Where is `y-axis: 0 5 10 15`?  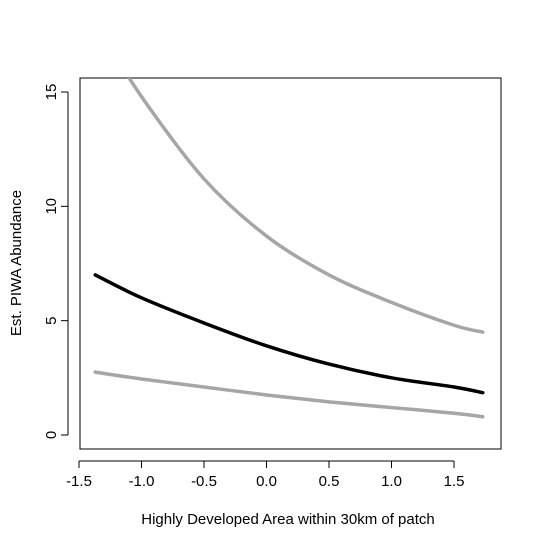 y-axis: 0 5 10 15 is located at coordinates (56, 261).